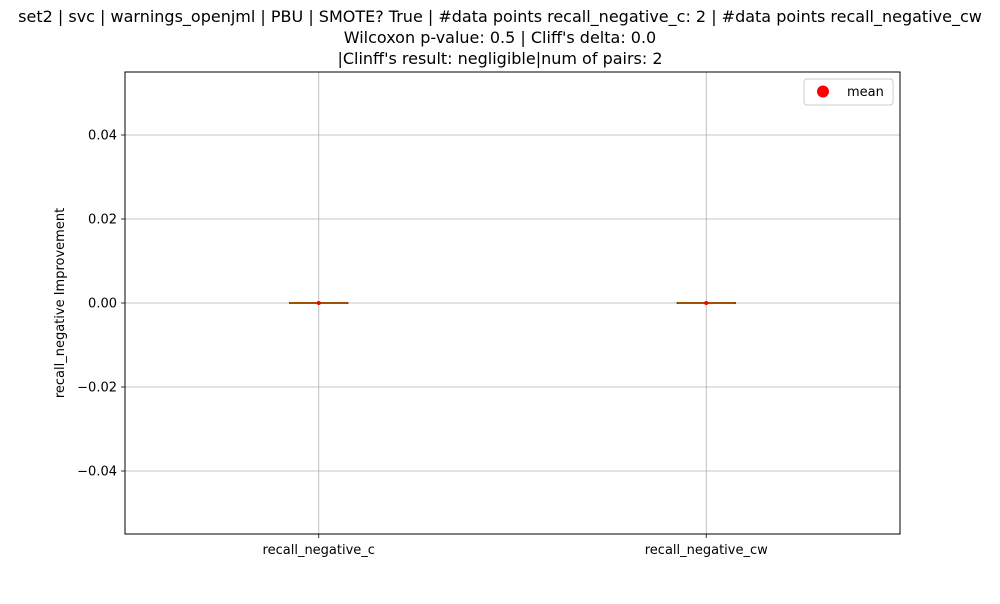  I want to click on y-axis-ticks: −0.04 −0.02 0.00 0.02 0.04, so click(101, 304).